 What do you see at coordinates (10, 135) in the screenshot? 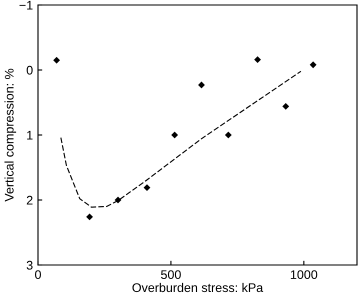
I see `y-axis-title: Vertical compression: %` at bounding box center [10, 135].